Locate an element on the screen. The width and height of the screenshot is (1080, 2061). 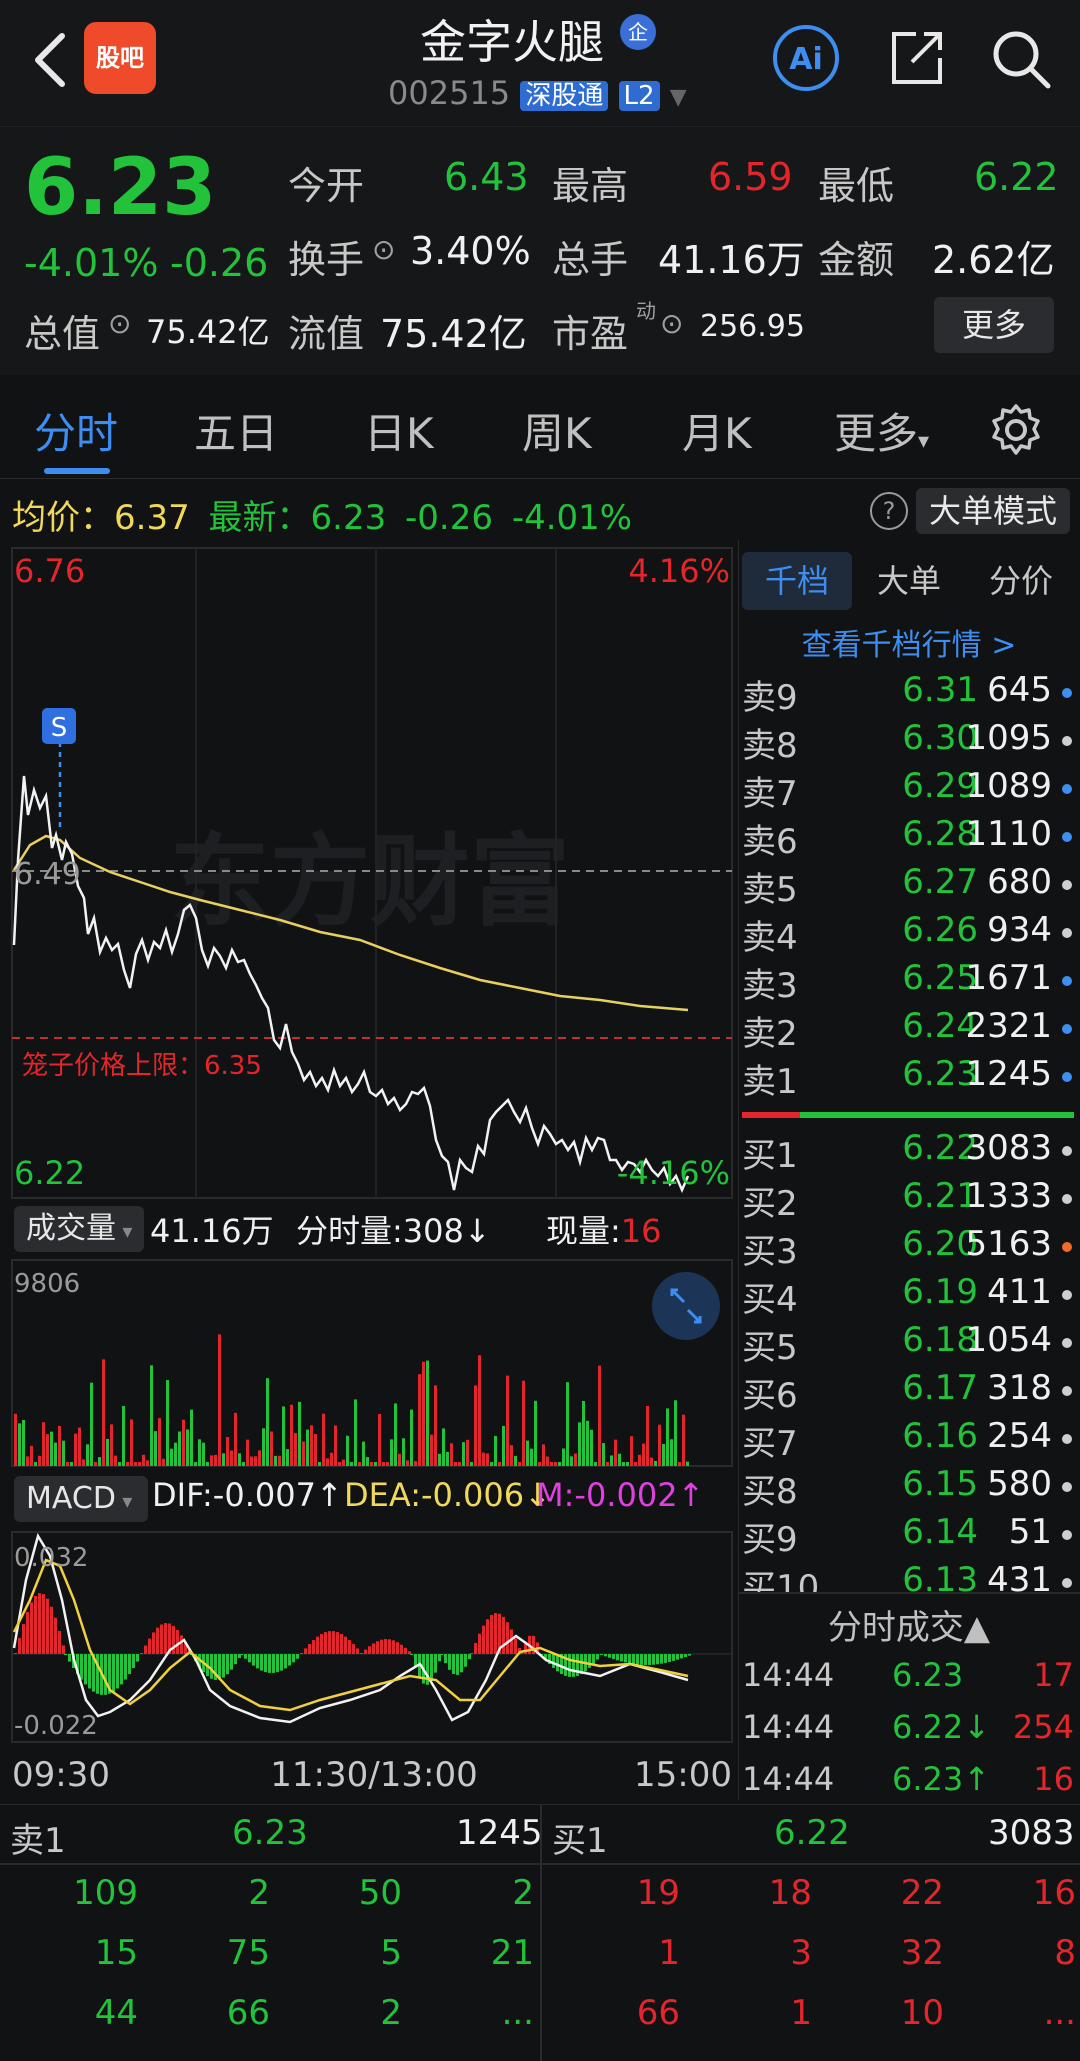
chevron-down-icon: ▼ is located at coordinates (678, 97).